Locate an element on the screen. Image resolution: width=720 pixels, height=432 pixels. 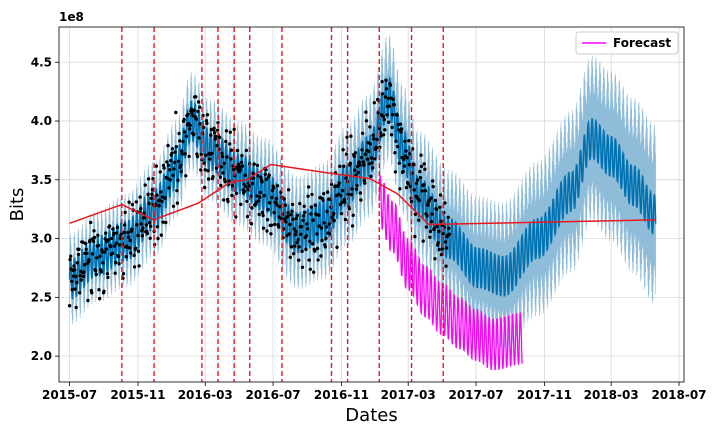
x-tick-label: 2016-03 is located at coordinates (205, 395).